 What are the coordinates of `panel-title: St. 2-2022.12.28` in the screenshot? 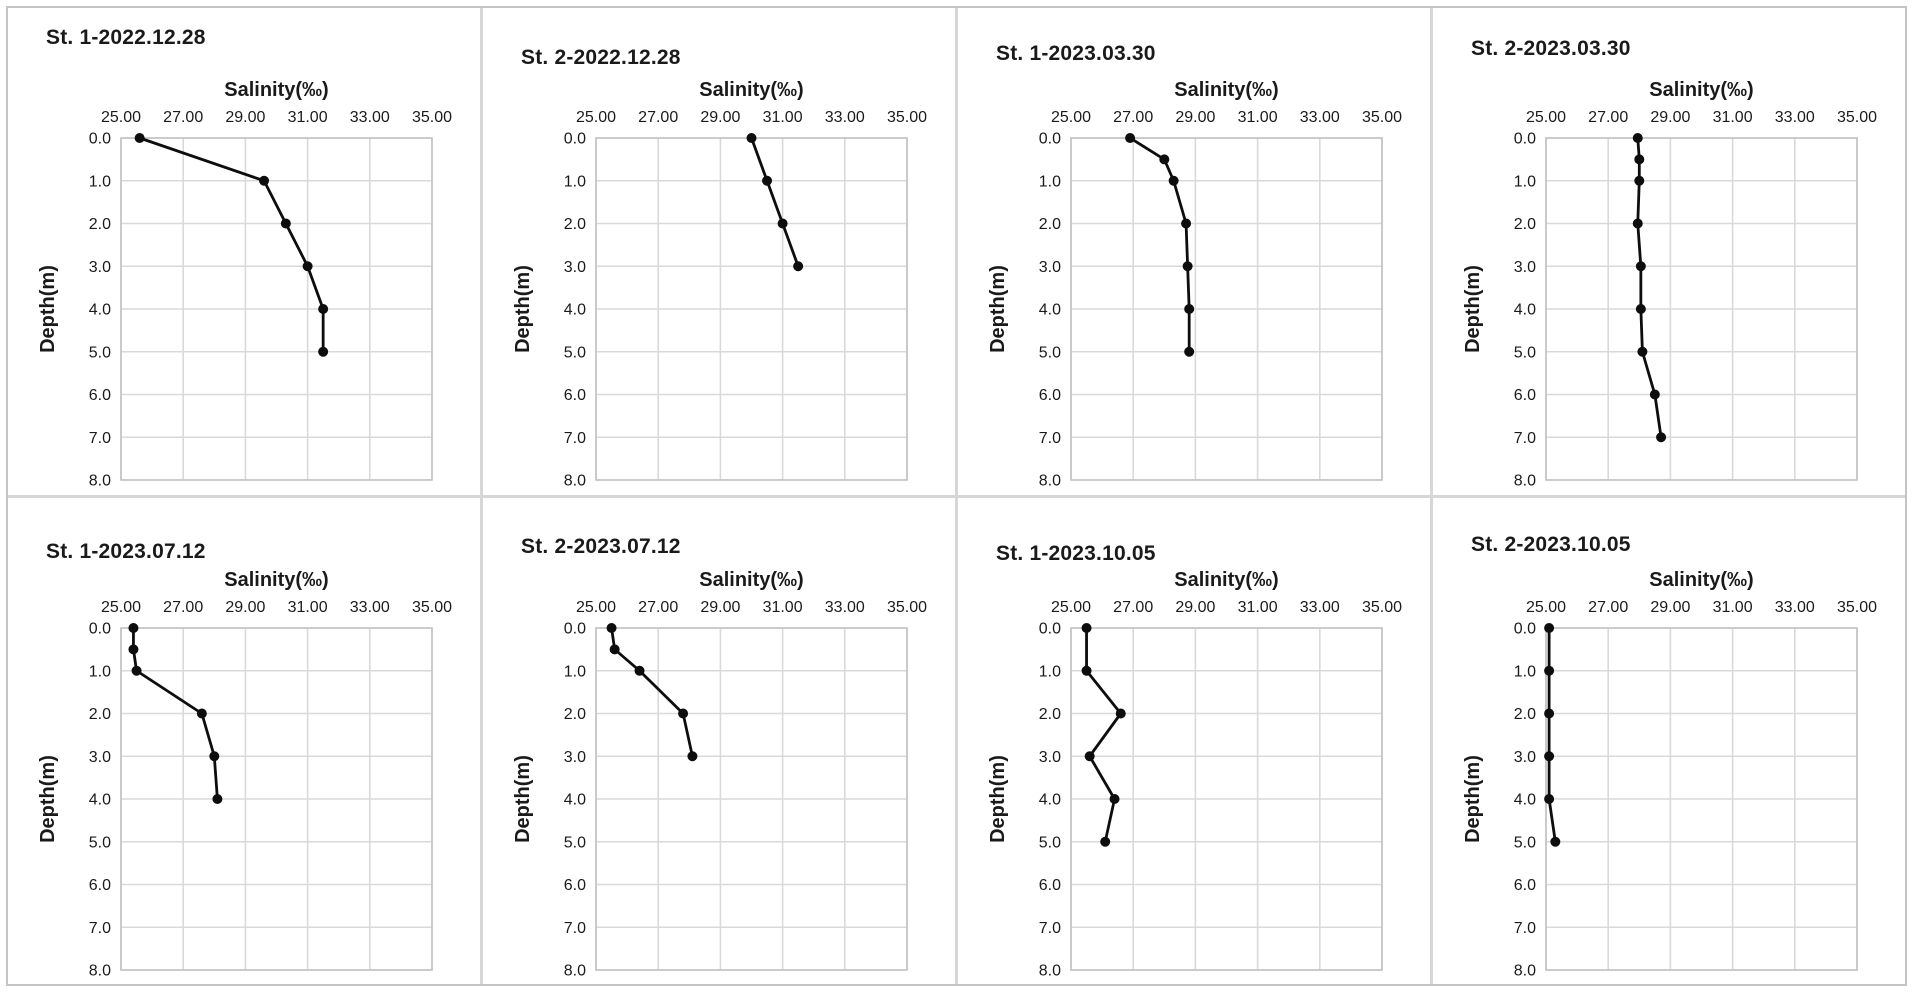 It's located at (601, 57).